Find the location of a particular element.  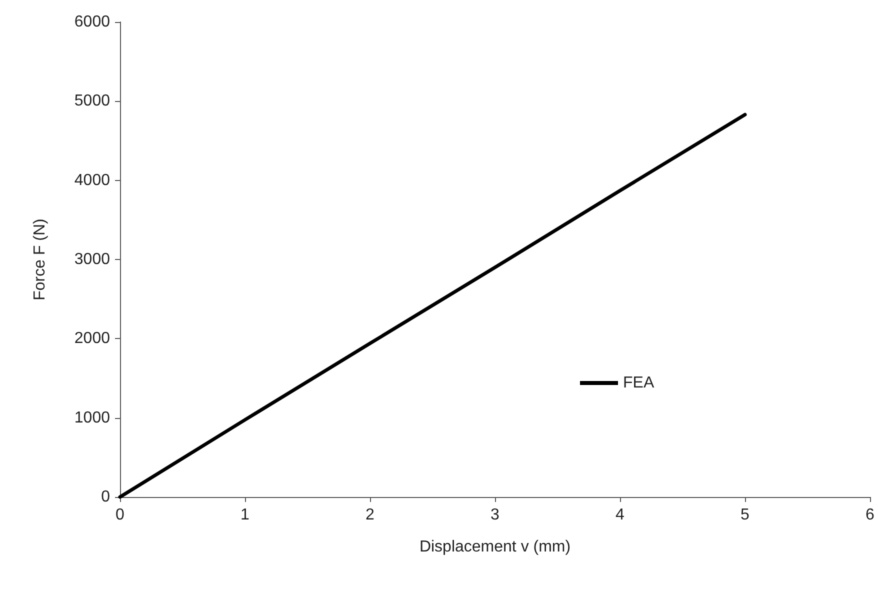

y-tick-label: 0 is located at coordinates (105, 497).